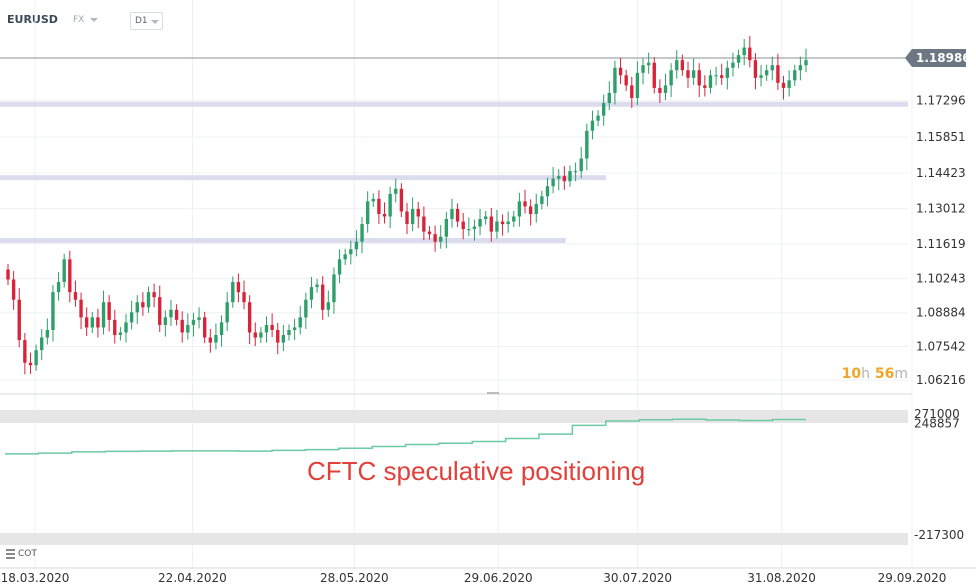 The width and height of the screenshot is (976, 588). What do you see at coordinates (941, 101) in the screenshot?
I see `price-tick-label: 1.17296` at bounding box center [941, 101].